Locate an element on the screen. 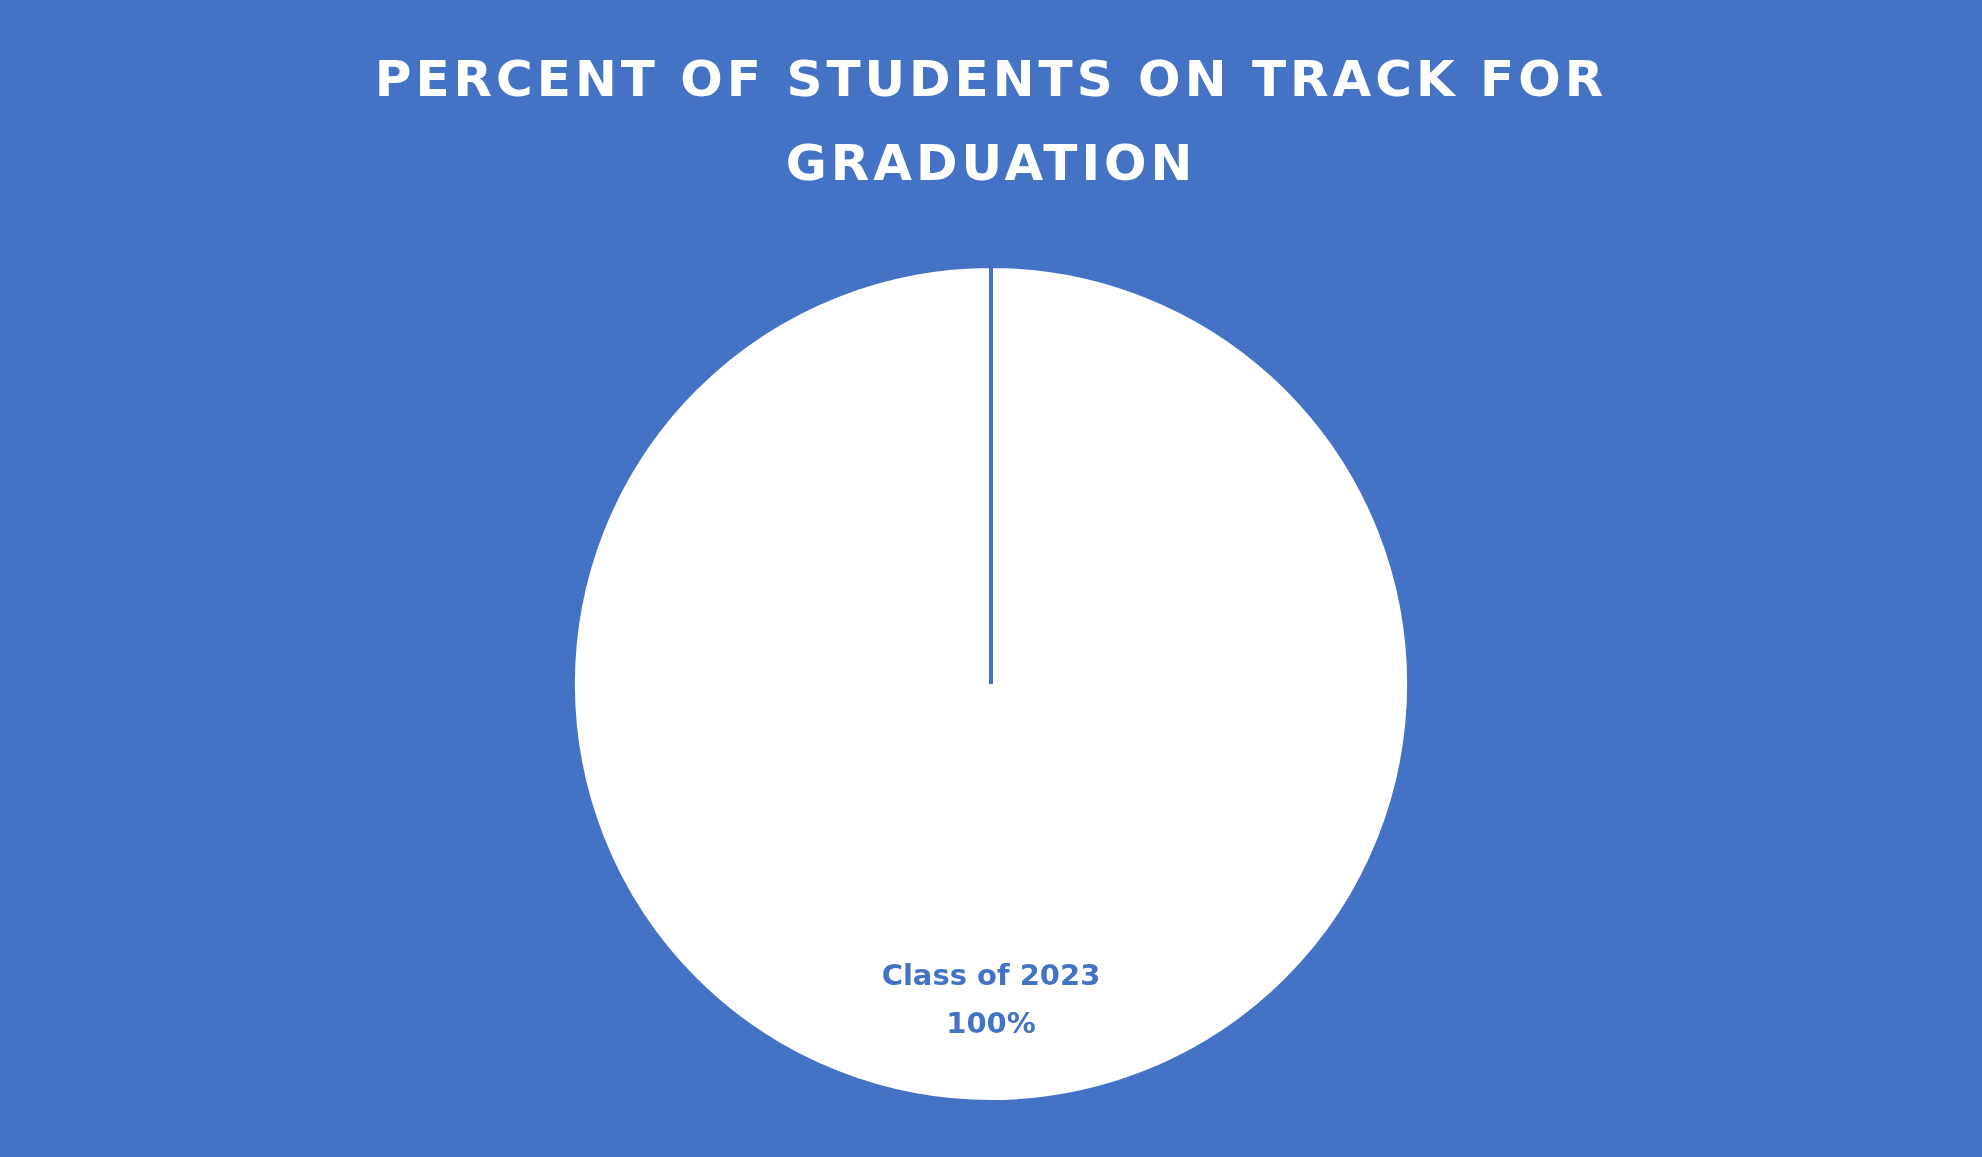  data-label: 100% is located at coordinates (991, 1022).